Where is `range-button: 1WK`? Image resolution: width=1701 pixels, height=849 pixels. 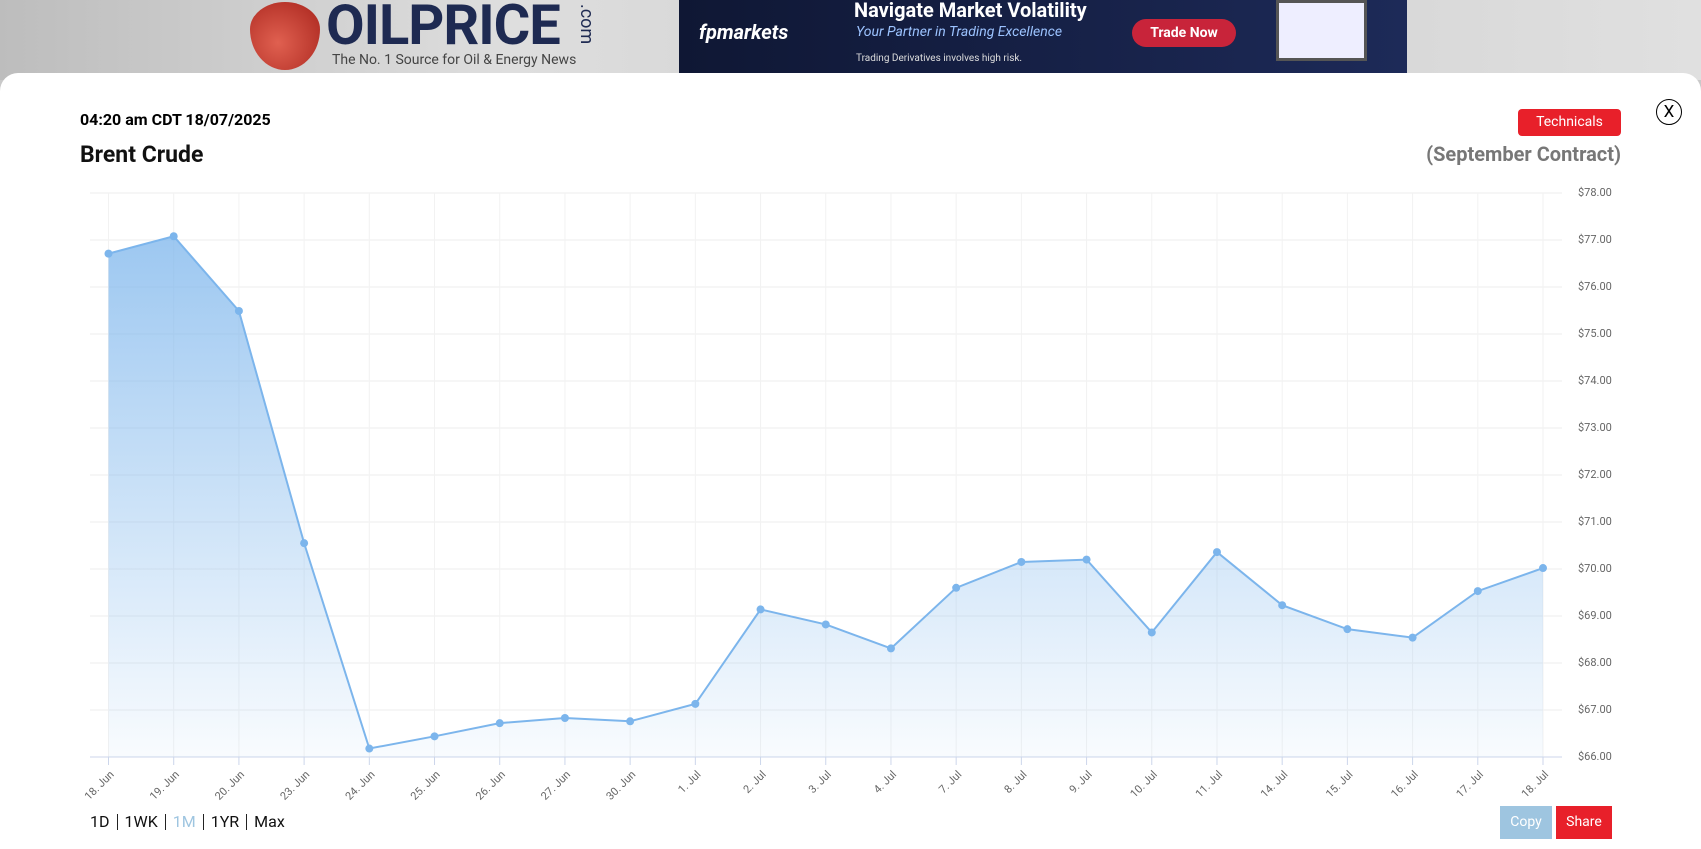 range-button: 1WK is located at coordinates (142, 822).